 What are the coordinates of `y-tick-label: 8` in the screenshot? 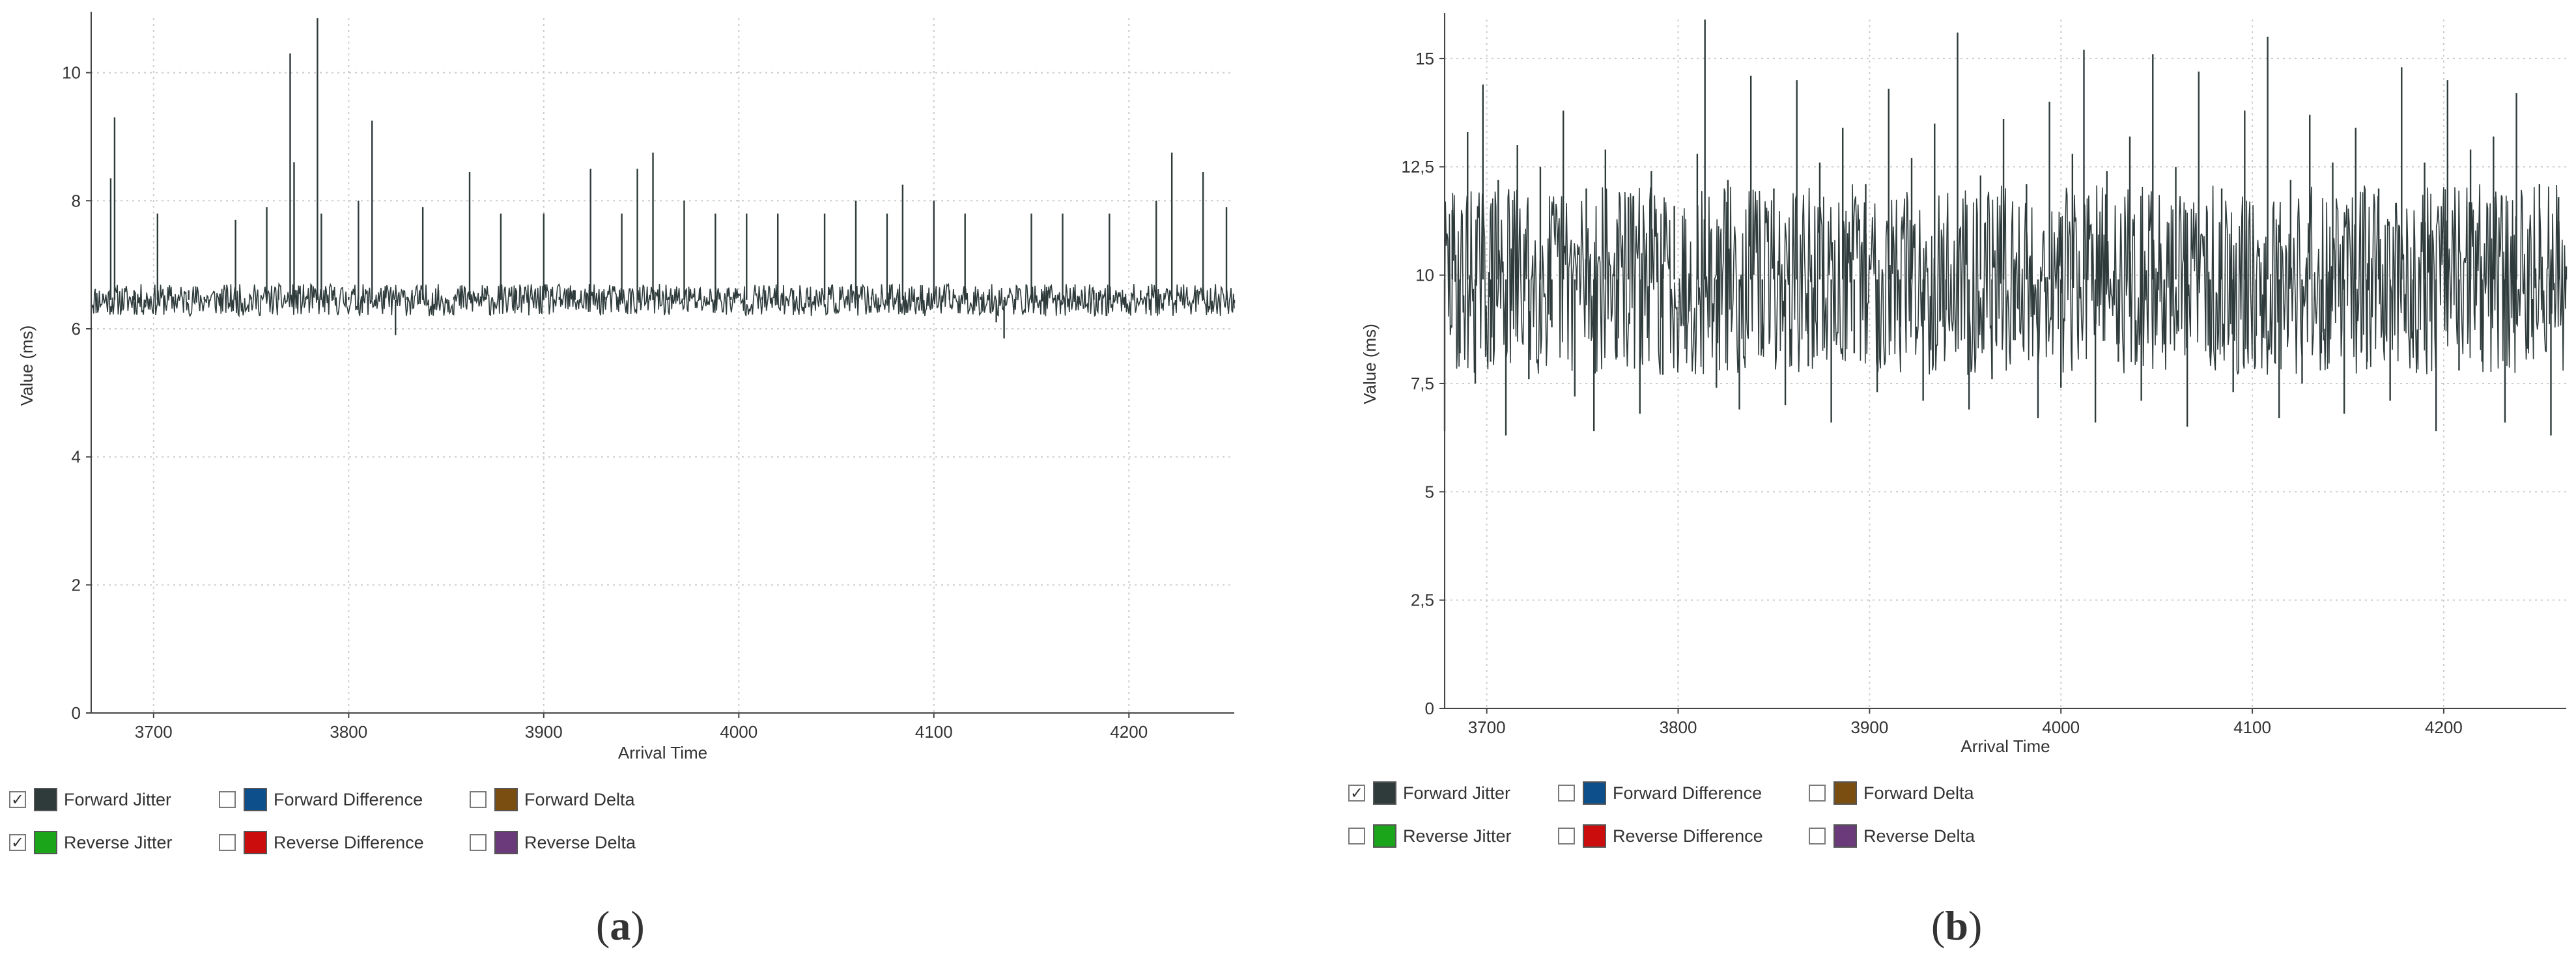 It's located at (76, 200).